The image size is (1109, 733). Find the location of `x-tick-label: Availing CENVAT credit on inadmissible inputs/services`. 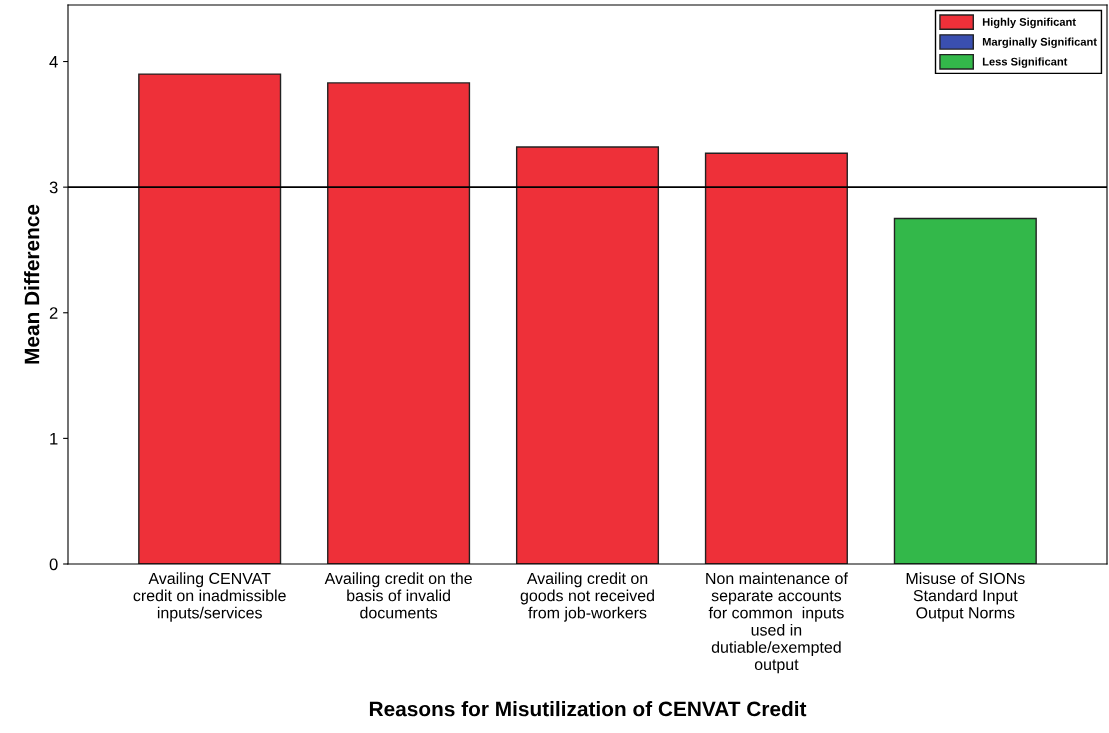

x-tick-label: Availing CENVAT credit on inadmissible inputs/services is located at coordinates (209, 597).